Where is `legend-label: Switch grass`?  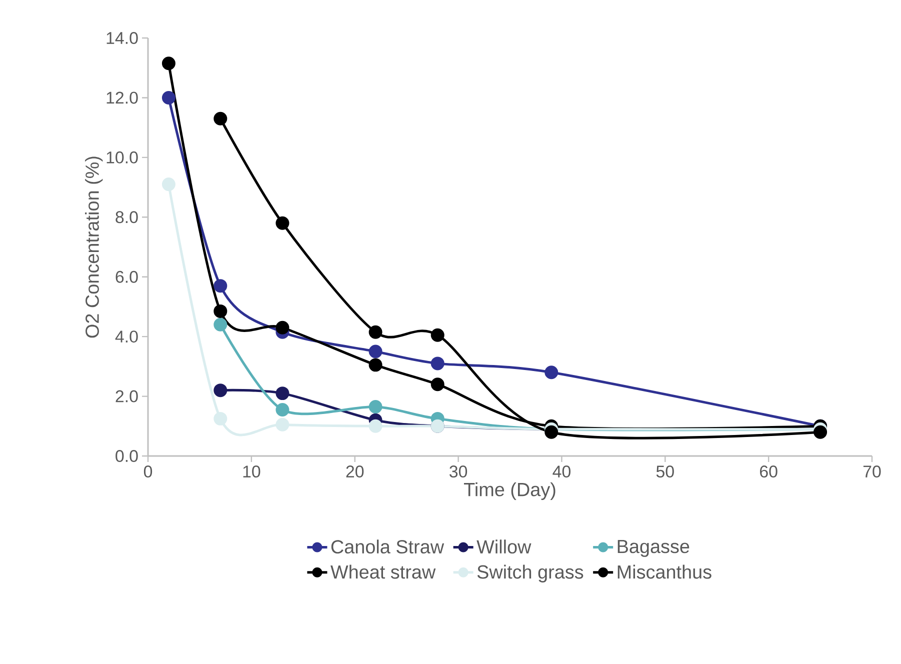 legend-label: Switch grass is located at coordinates (530, 573).